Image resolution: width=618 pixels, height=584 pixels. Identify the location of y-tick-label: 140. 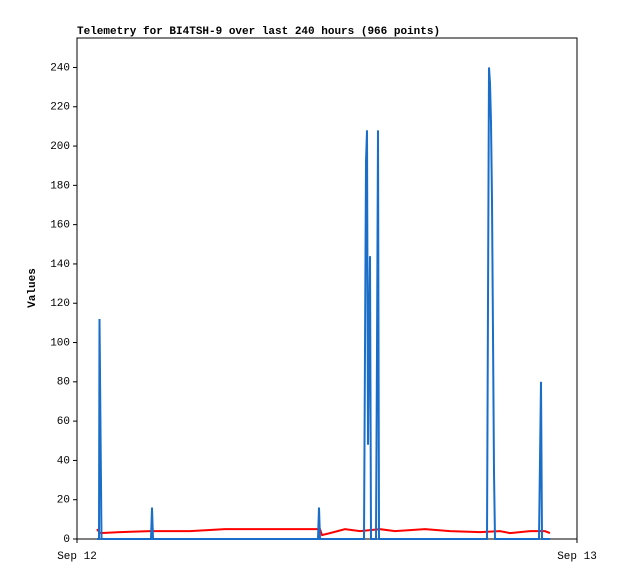
(60, 265).